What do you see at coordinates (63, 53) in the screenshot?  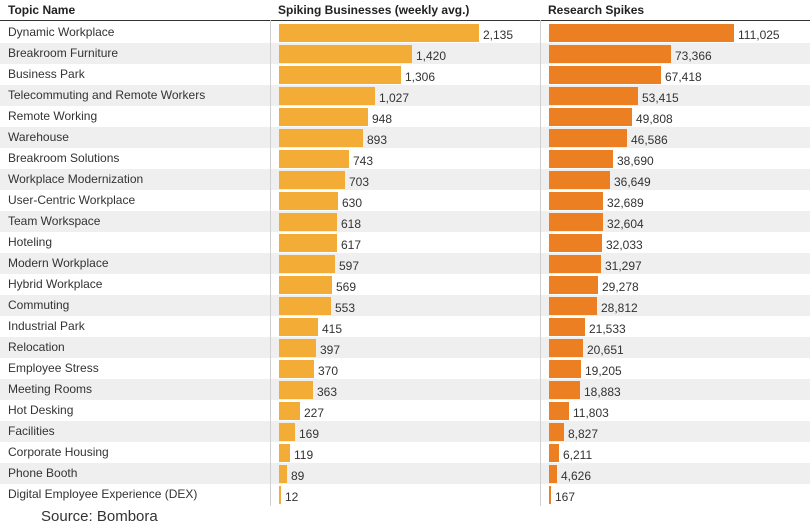 I see `topic-name: Breakroom Furniture` at bounding box center [63, 53].